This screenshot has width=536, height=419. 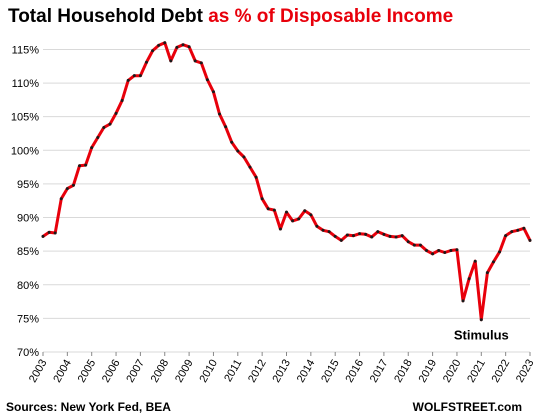 I want to click on x-tick-label: 2004, so click(x=62, y=371).